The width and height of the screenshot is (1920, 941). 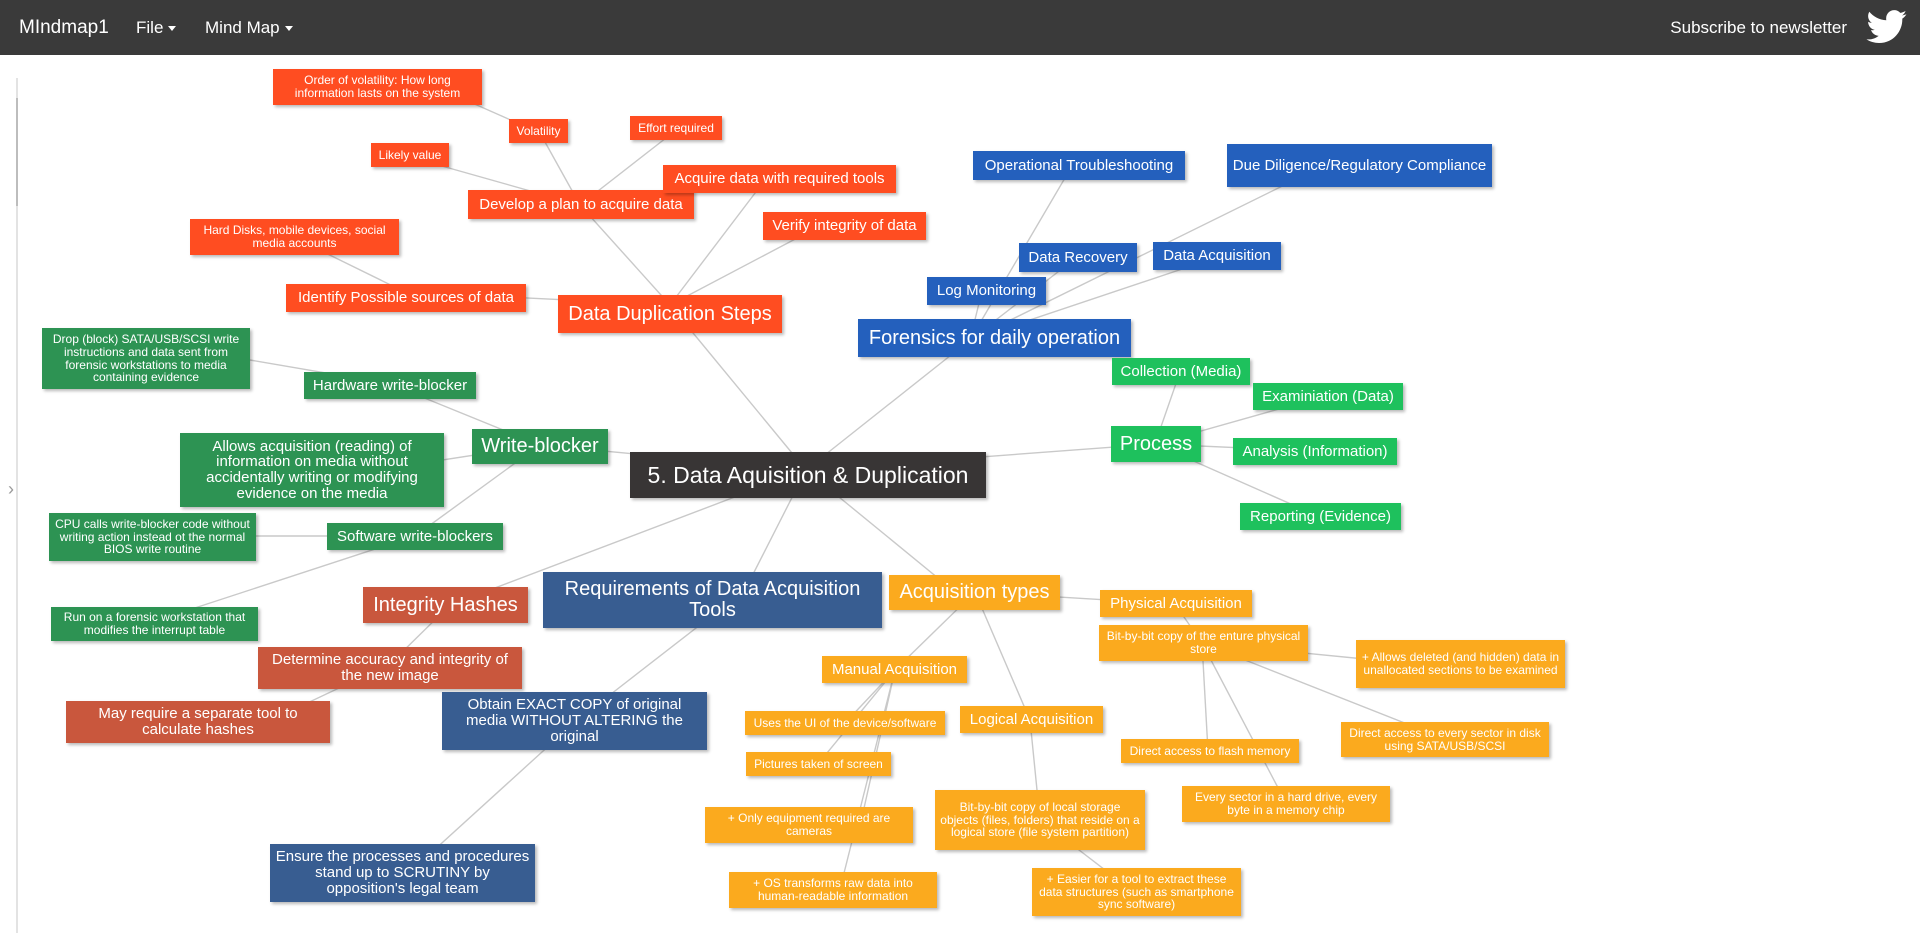 I want to click on app-brand: MIndmap1, so click(x=64, y=27).